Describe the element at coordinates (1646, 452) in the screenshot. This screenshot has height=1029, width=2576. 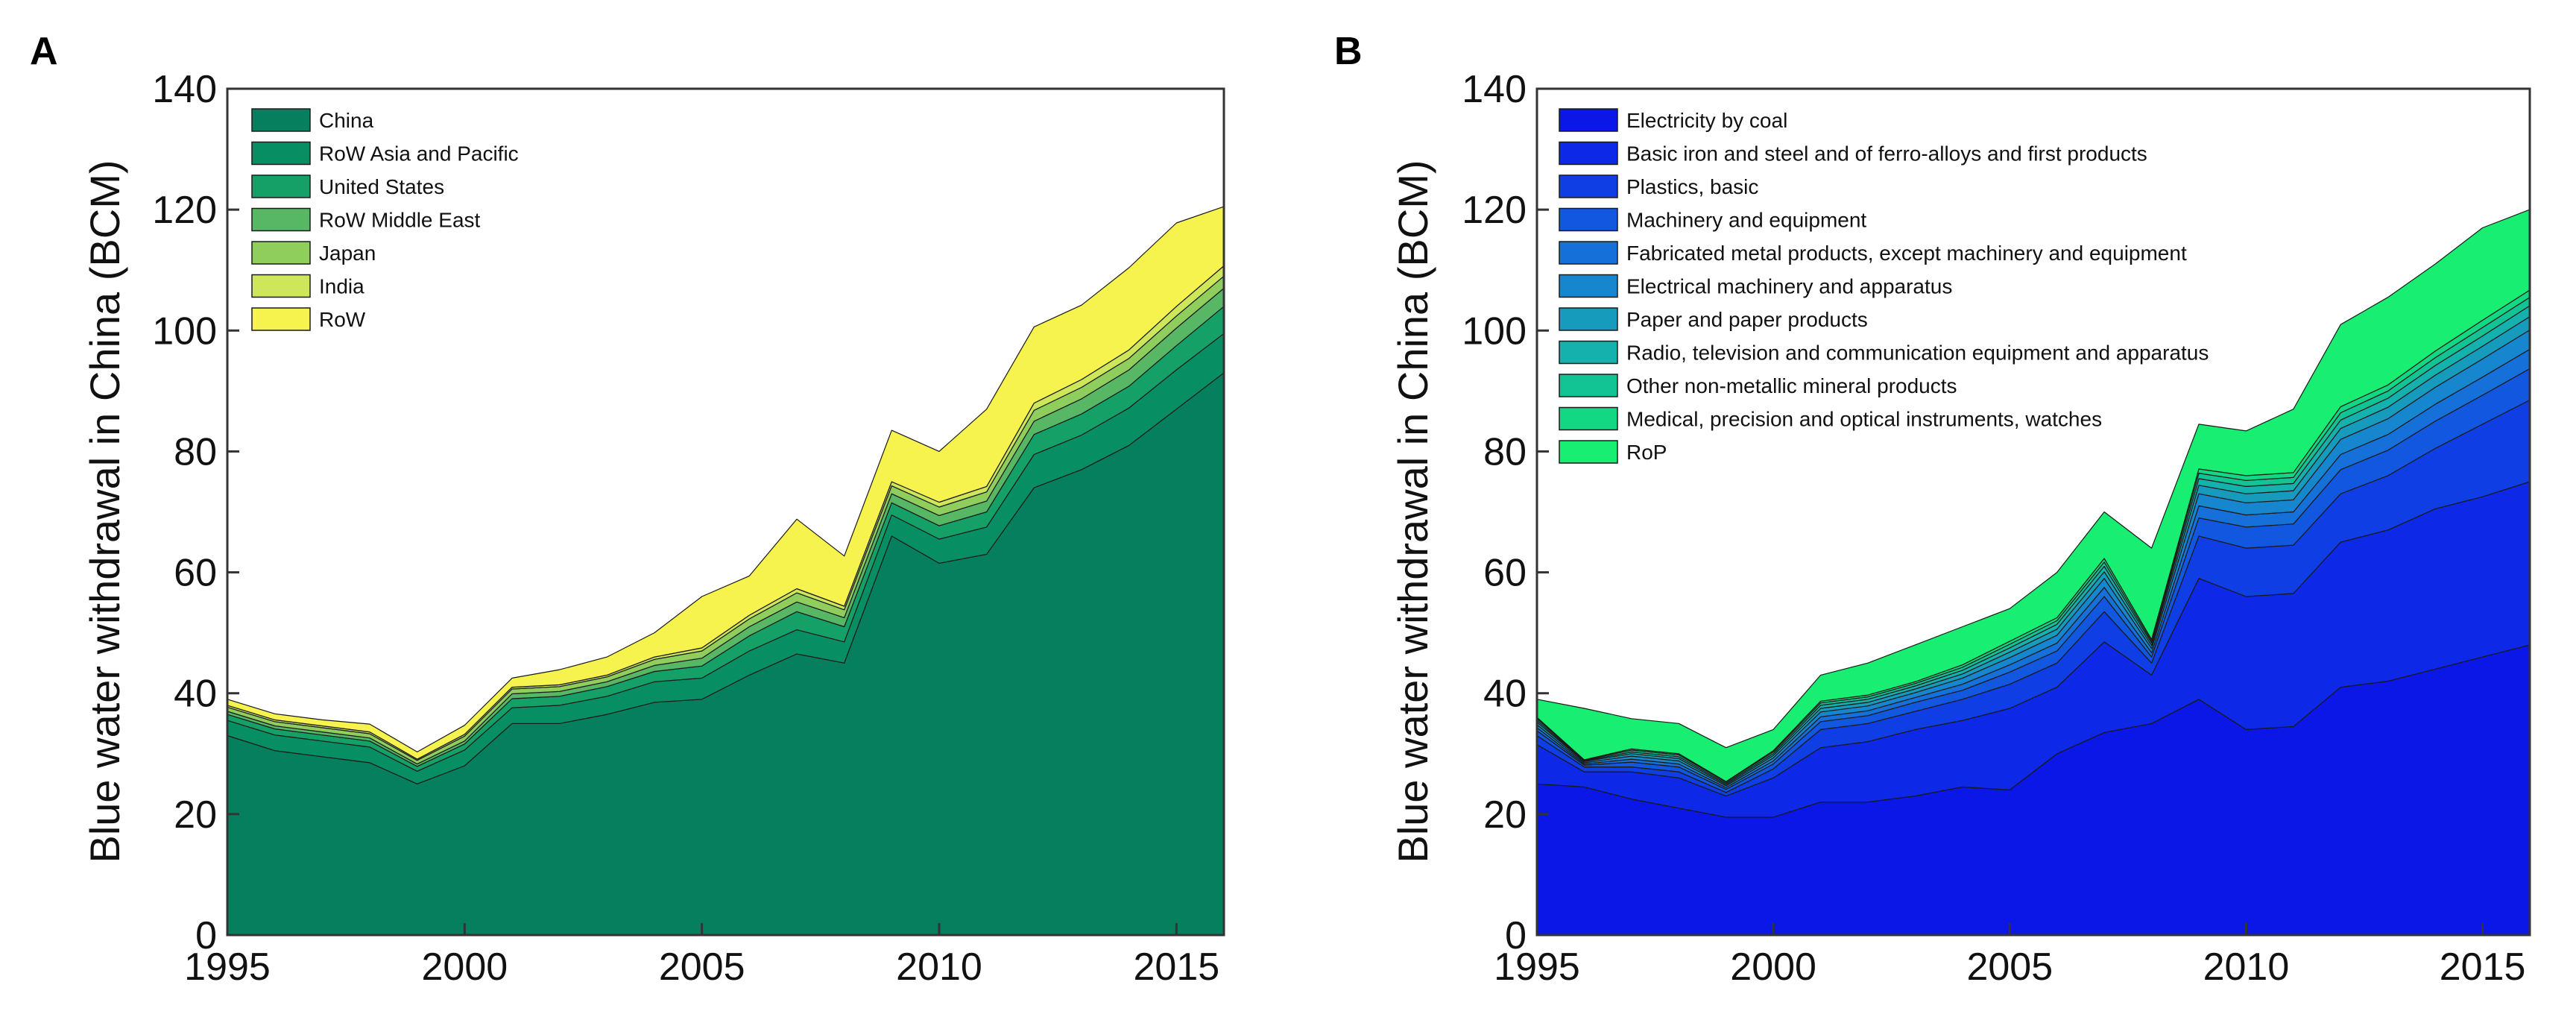
I see `legend-label: RoP` at that location.